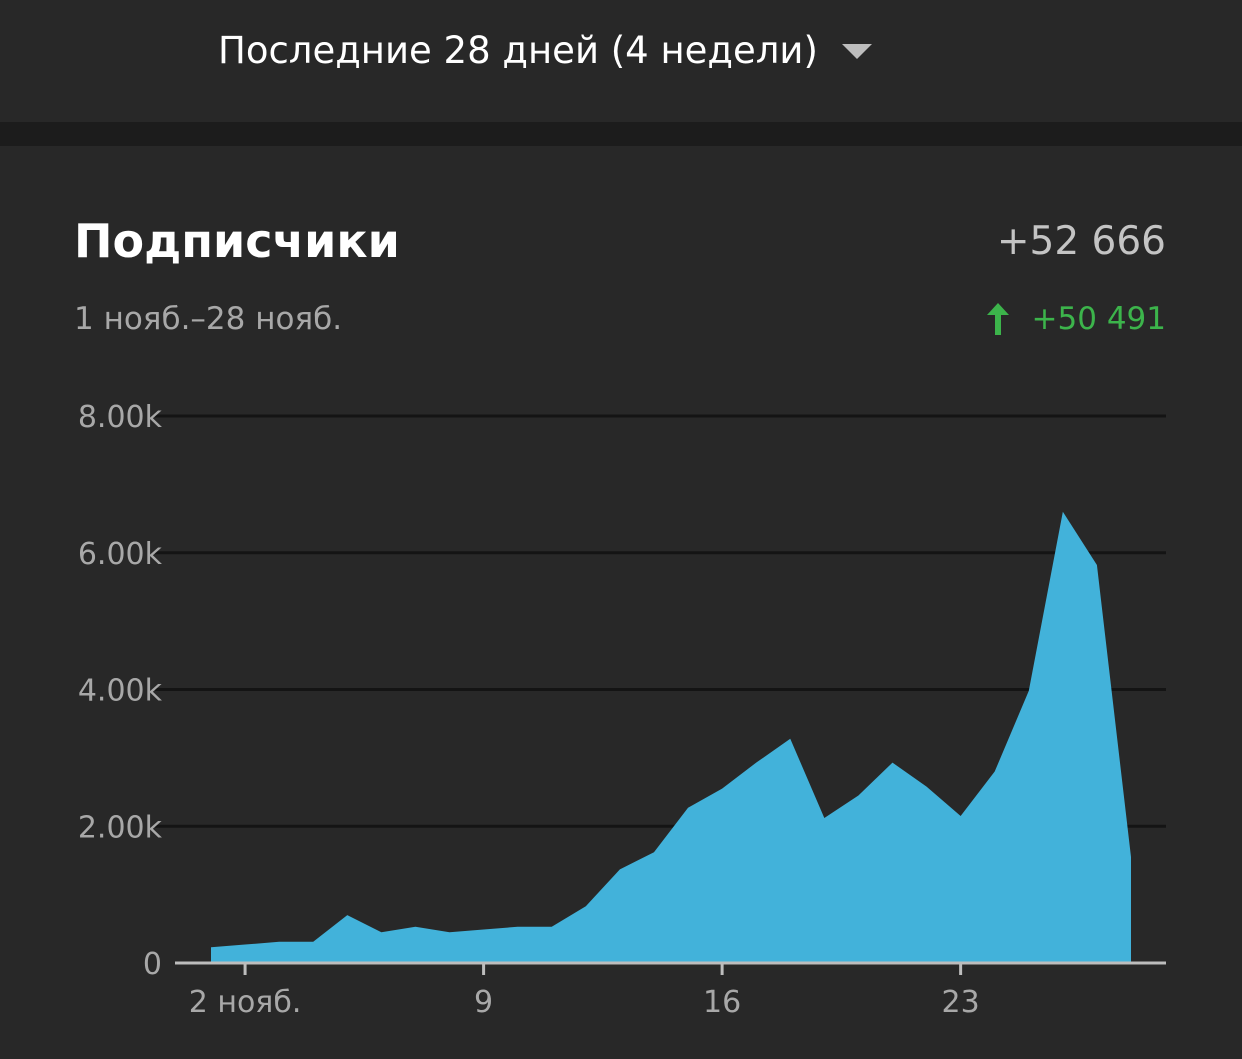 Image resolution: width=1242 pixels, height=1059 pixels. I want to click on x-tick-label: 2 нояб., so click(245, 1002).